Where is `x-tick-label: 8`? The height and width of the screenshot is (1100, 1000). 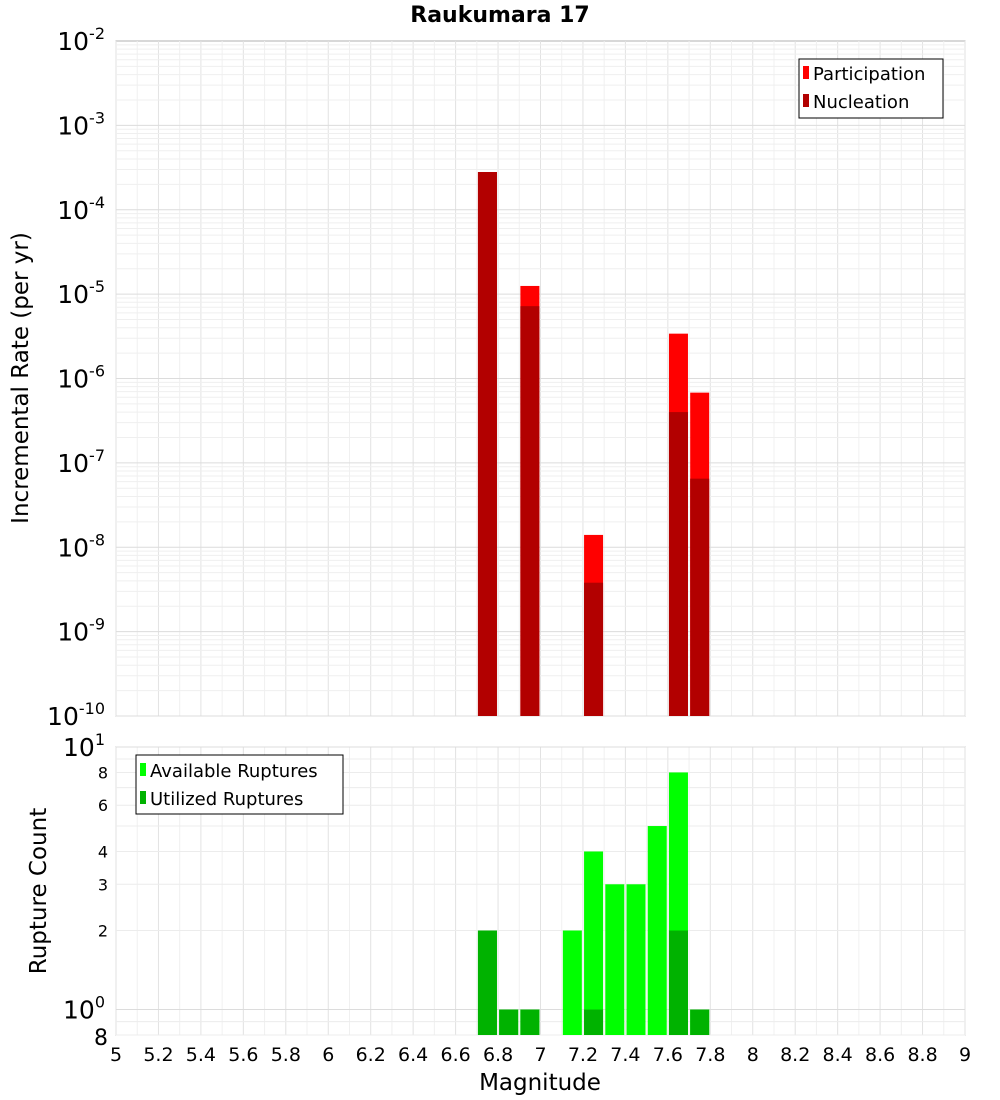 x-tick-label: 8 is located at coordinates (753, 1055).